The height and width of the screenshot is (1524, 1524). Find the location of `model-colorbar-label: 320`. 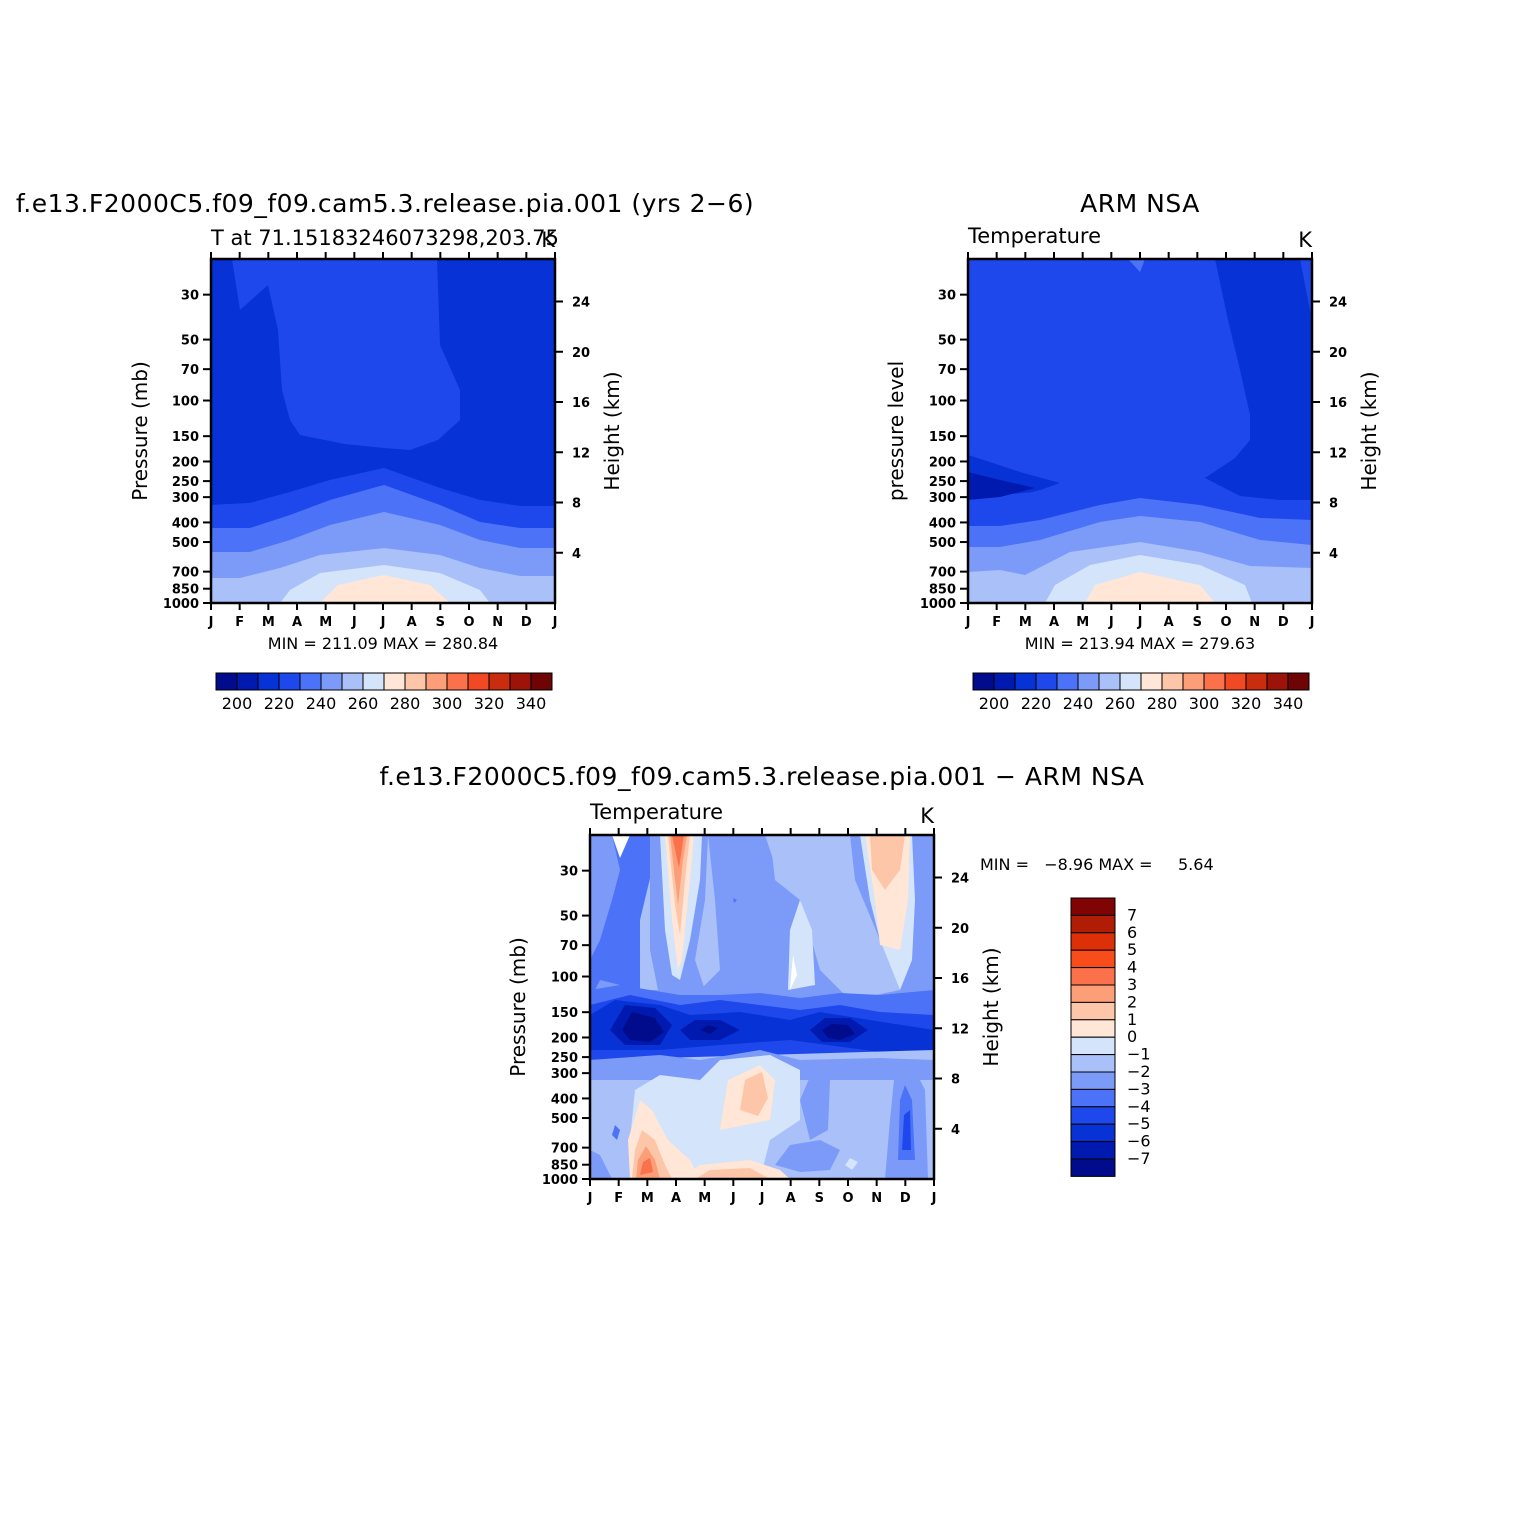

model-colorbar-label: 320 is located at coordinates (489, 703).